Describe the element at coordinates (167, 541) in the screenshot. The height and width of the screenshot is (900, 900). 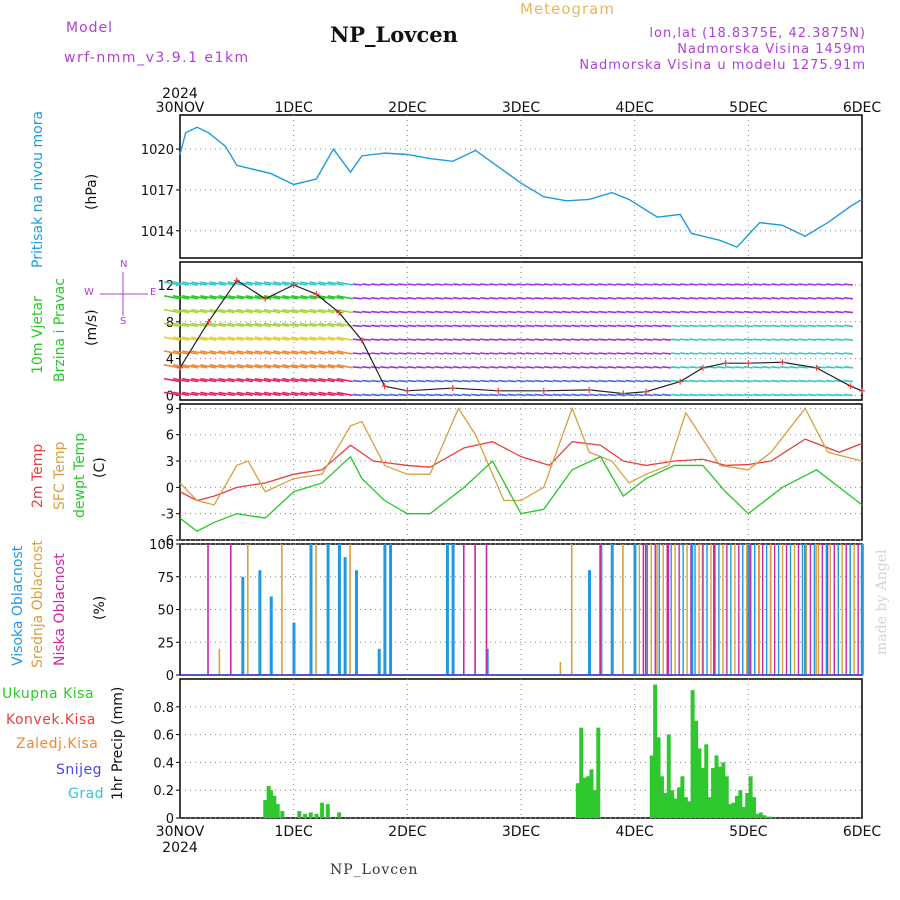
I see `temp-tick-label: -6` at that location.